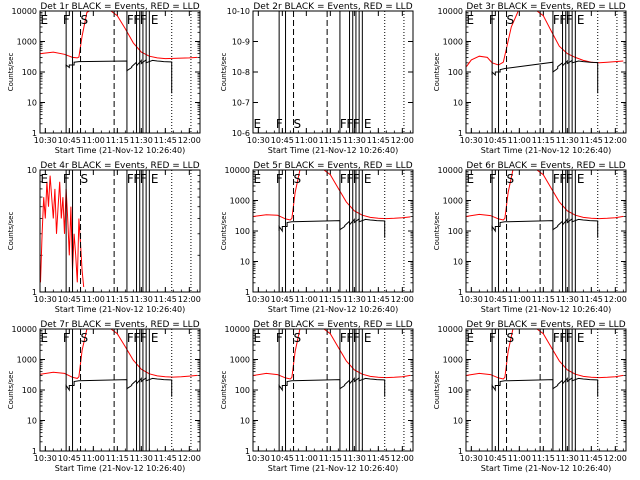 The width and height of the screenshot is (640, 480). What do you see at coordinates (332, 166) in the screenshot?
I see `panel-title: Det 5r BLACK = Events, RED = LLD` at bounding box center [332, 166].